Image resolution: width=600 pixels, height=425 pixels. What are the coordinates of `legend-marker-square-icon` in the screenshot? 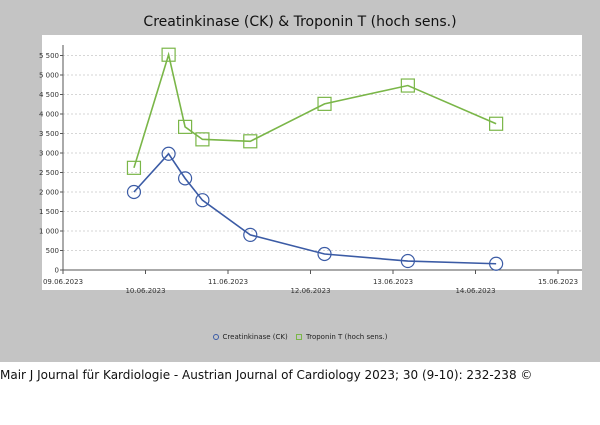 It's located at (298, 337).